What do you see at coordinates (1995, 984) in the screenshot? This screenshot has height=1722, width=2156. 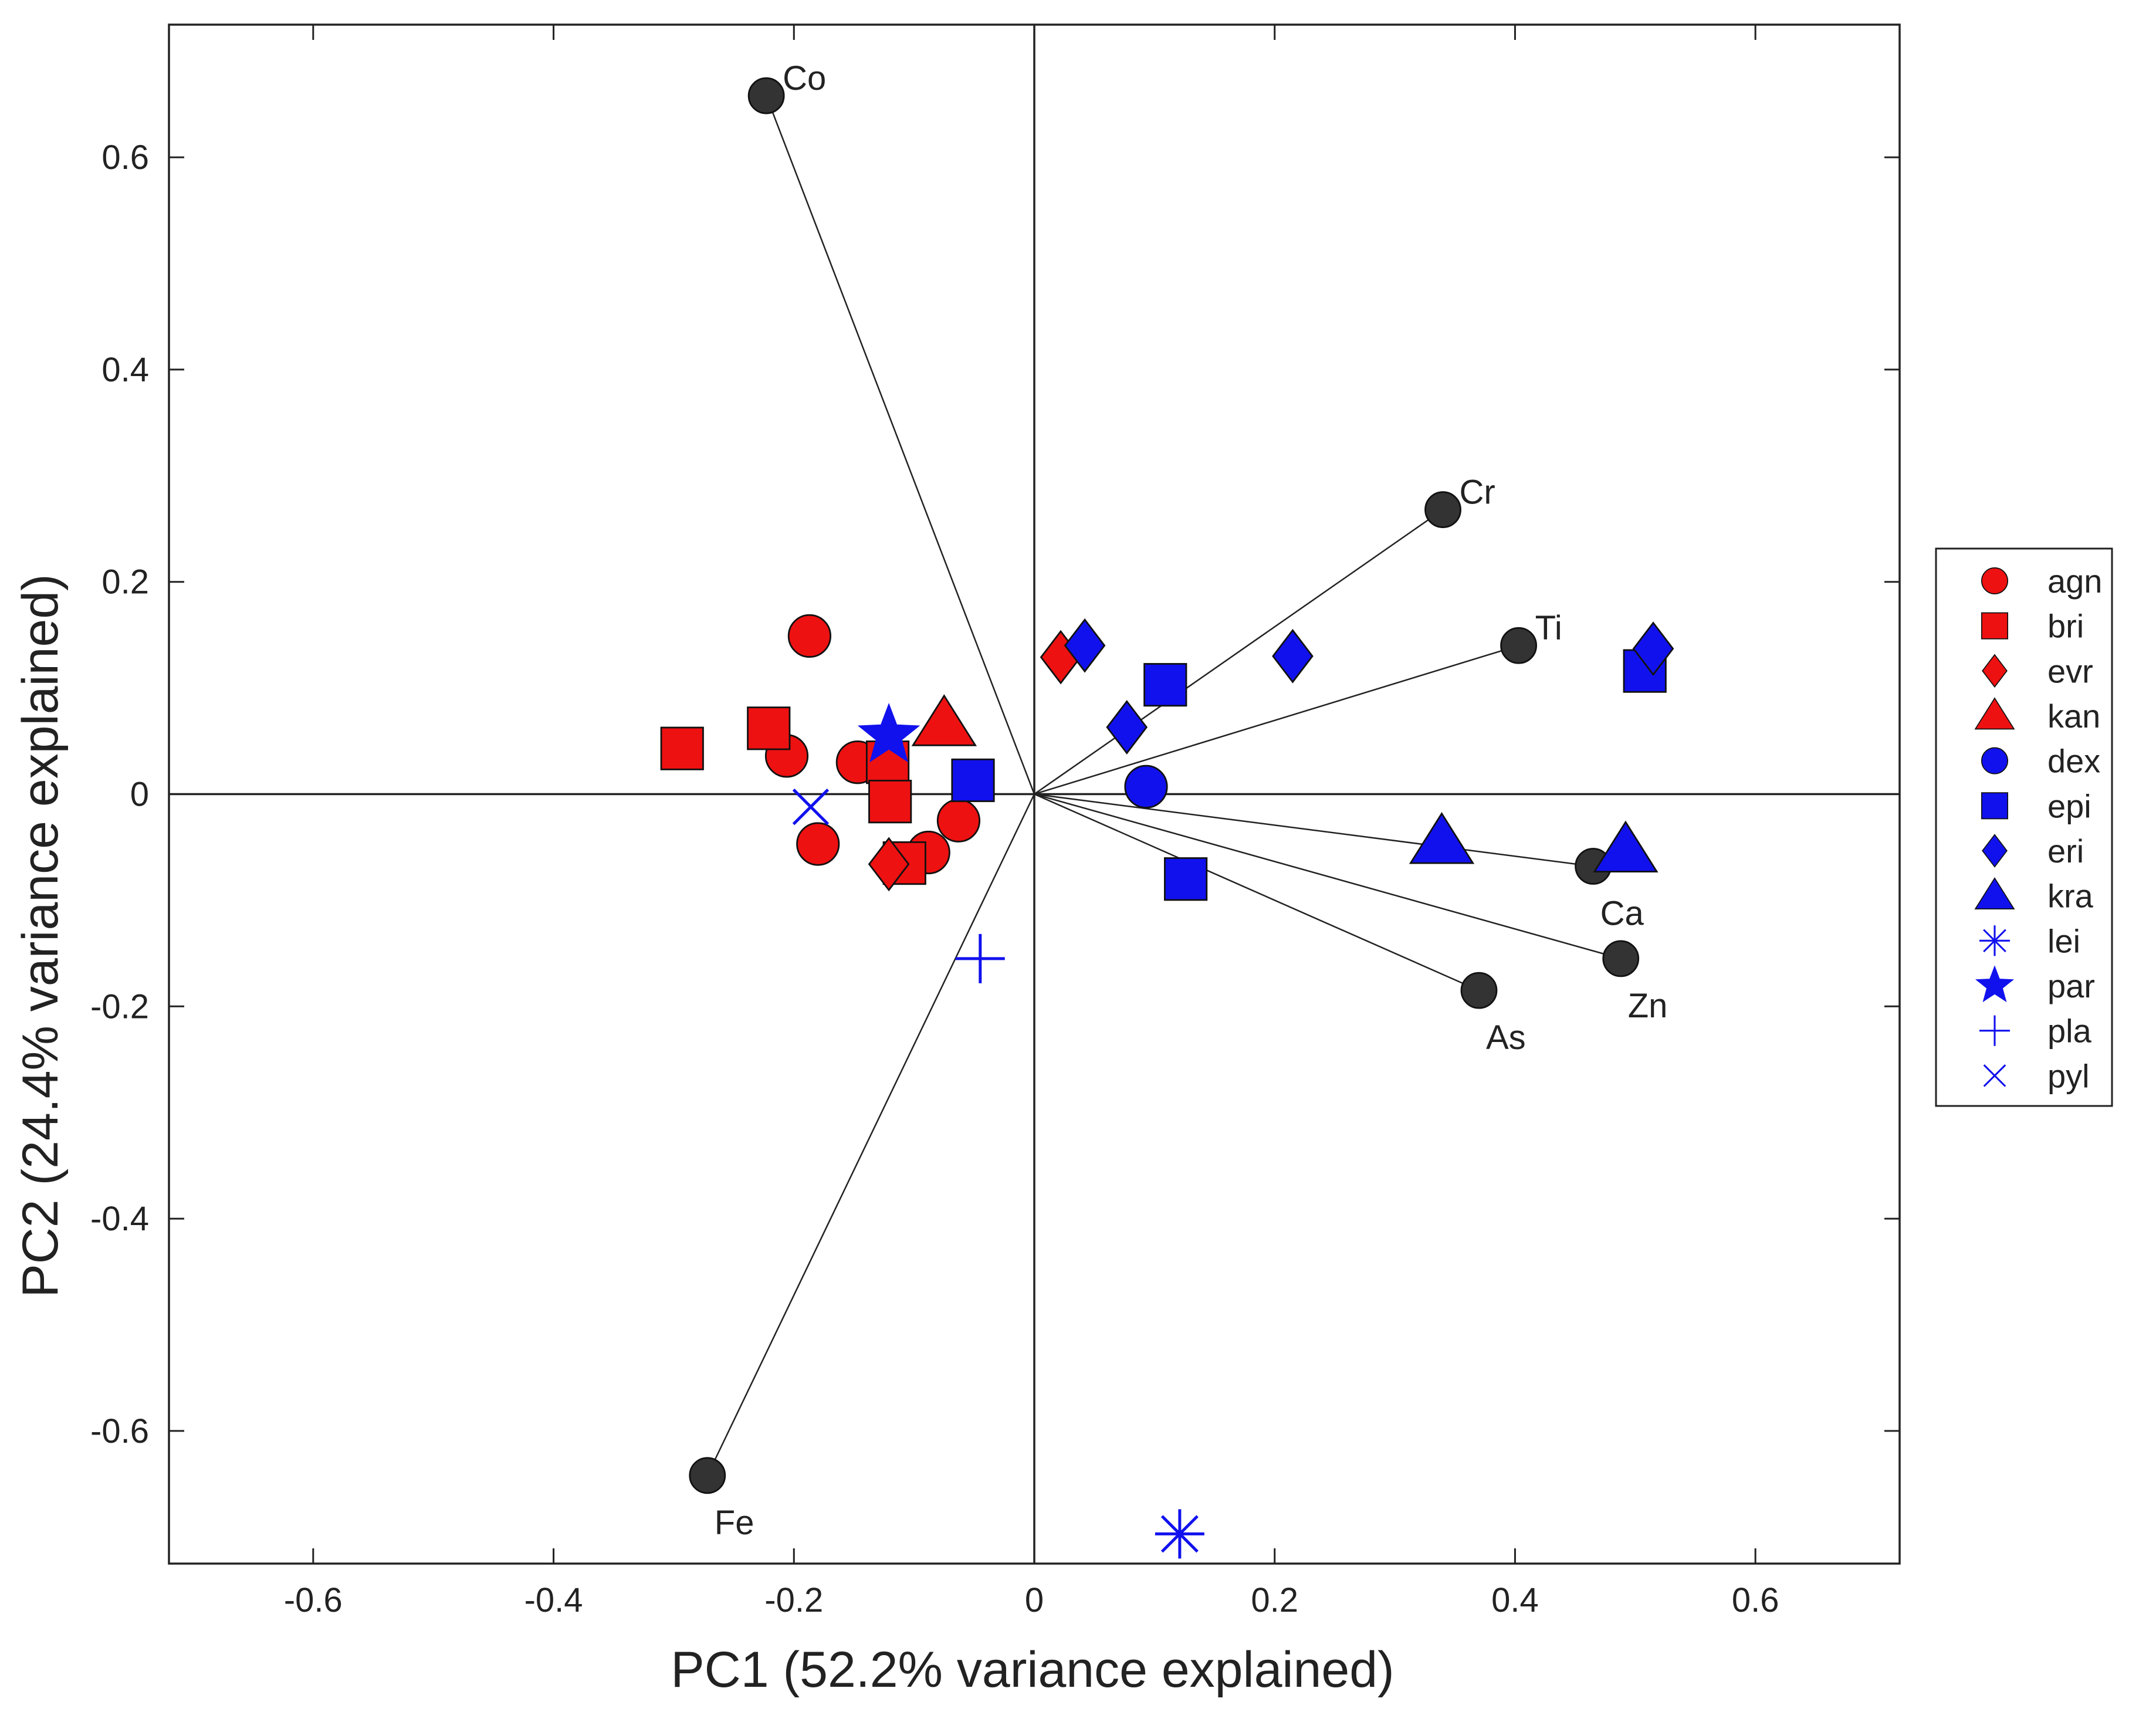 I see `legend-marker-par` at bounding box center [1995, 984].